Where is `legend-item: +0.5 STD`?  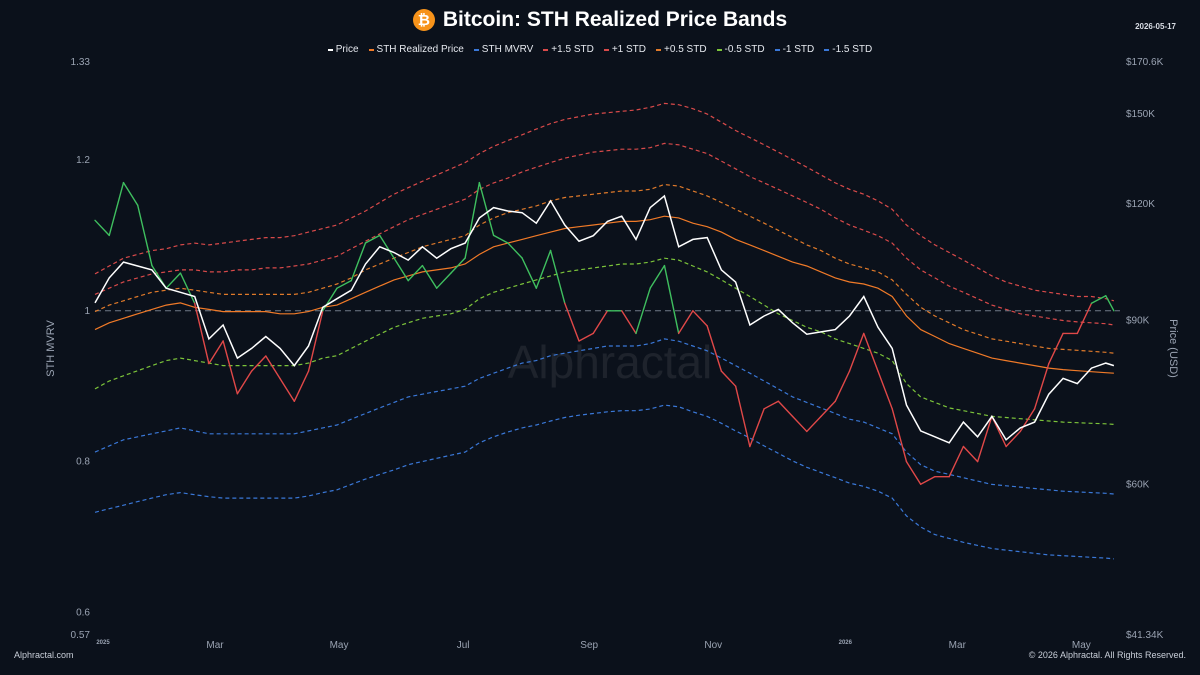
legend-item: +0.5 STD is located at coordinates (681, 49).